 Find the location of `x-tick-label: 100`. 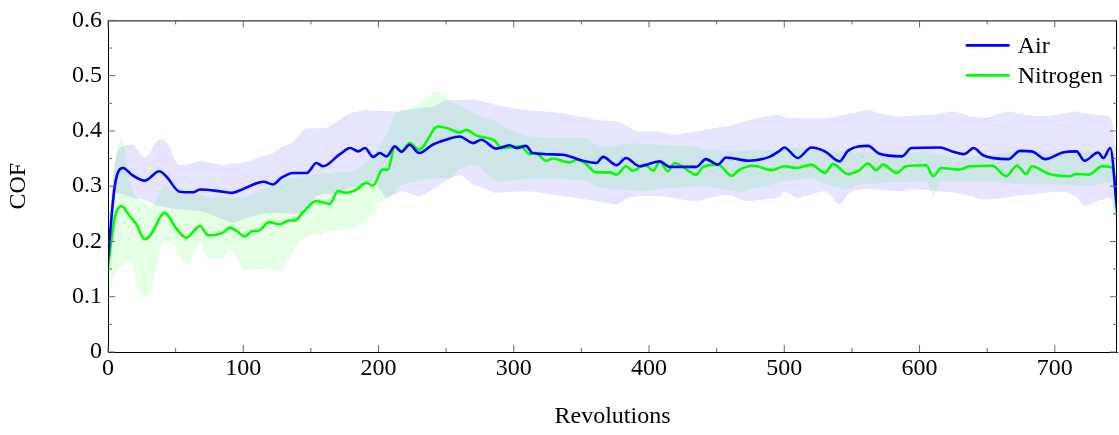

x-tick-label: 100 is located at coordinates (243, 366).